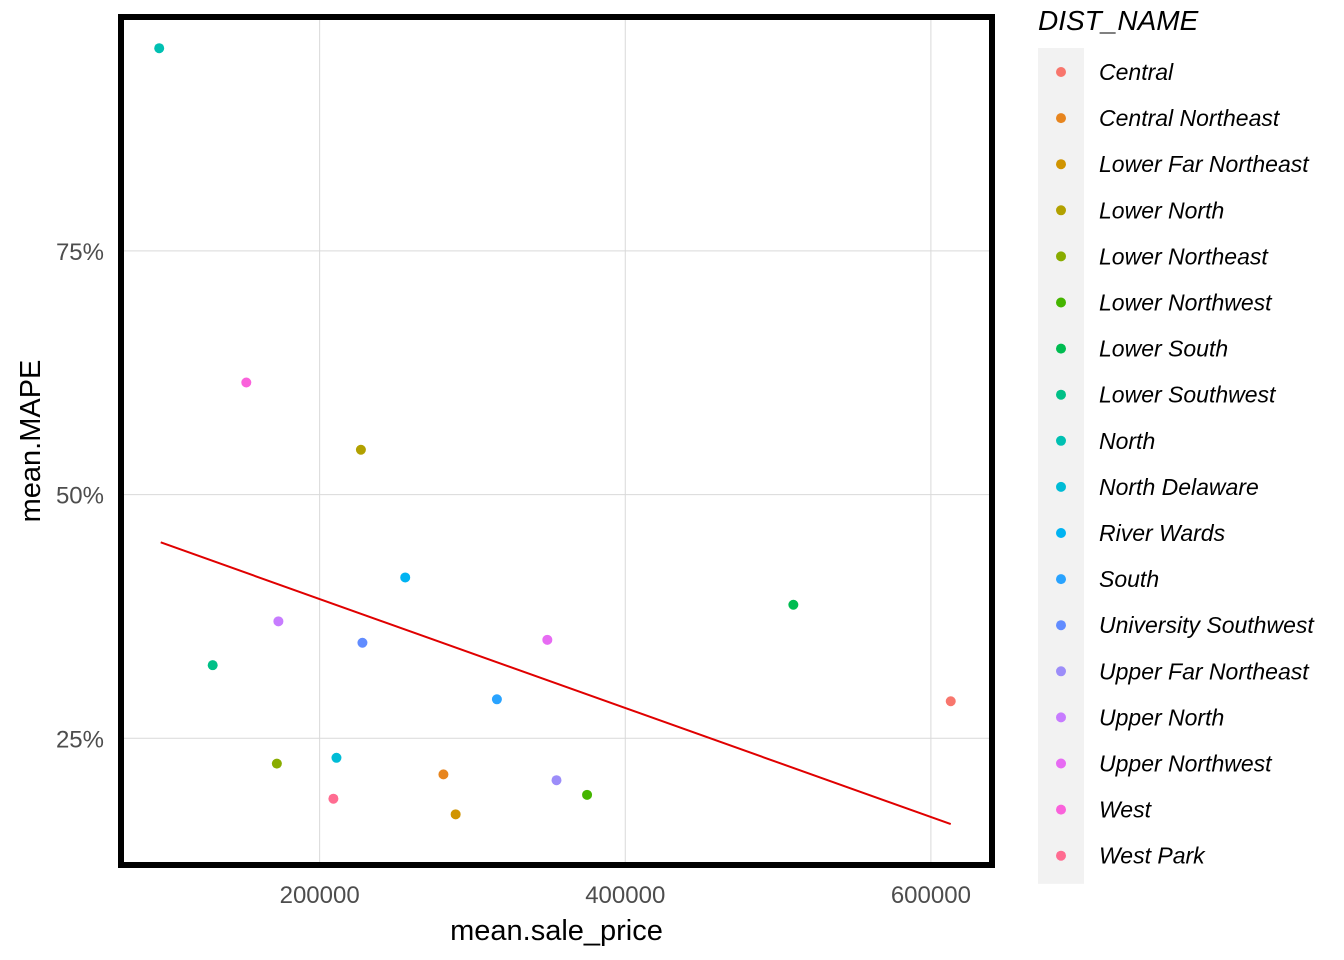 The width and height of the screenshot is (1344, 960). What do you see at coordinates (1188, 395) in the screenshot?
I see `legend-label: Lower Southwest` at bounding box center [1188, 395].